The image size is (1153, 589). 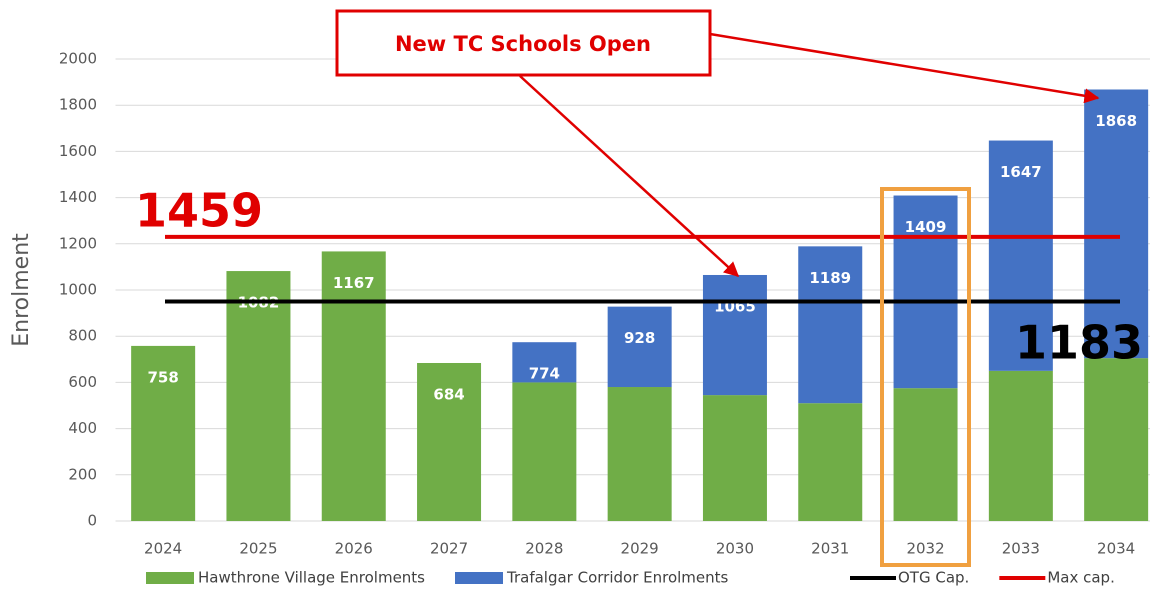 What do you see at coordinates (82, 336) in the screenshot?
I see `y-tick-label: 800` at bounding box center [82, 336].